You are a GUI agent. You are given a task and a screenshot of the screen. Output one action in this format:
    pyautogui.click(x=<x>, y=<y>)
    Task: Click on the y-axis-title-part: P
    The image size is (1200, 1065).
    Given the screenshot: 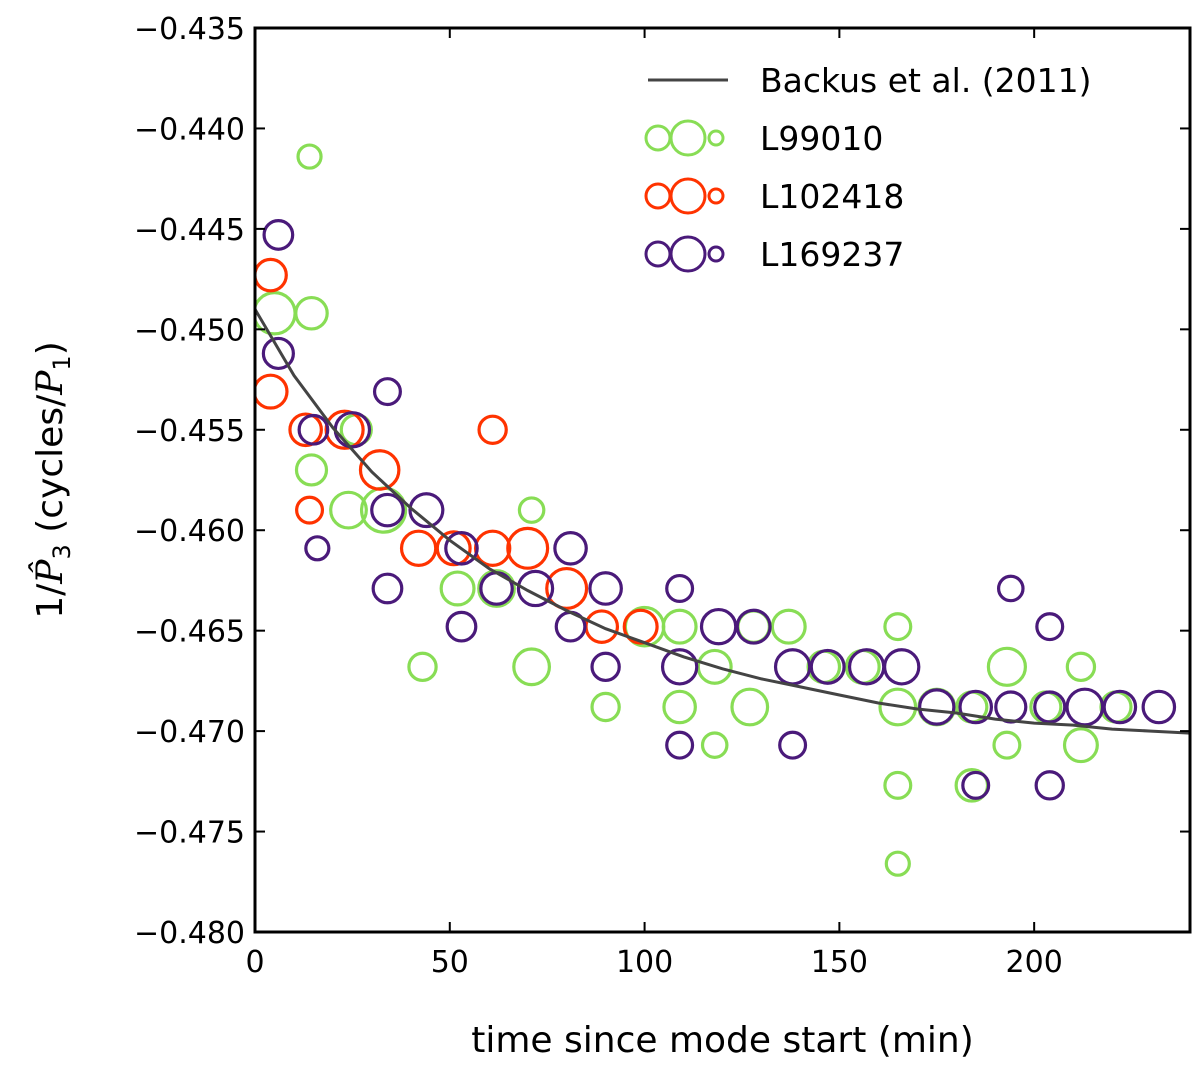 What is the action you would take?
    pyautogui.click(x=50, y=383)
    